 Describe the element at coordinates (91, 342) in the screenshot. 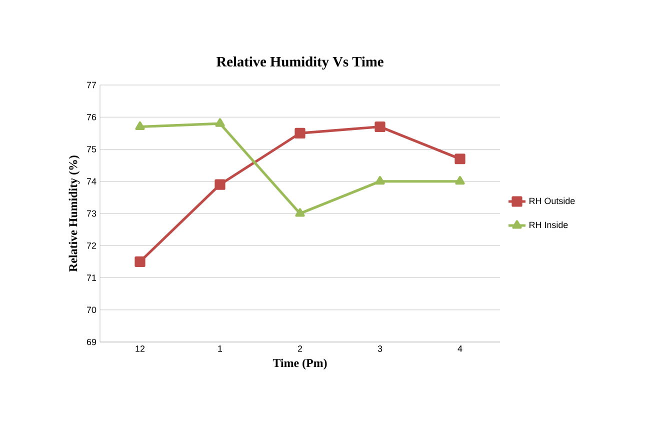

I see `y-tick-label: 69` at that location.